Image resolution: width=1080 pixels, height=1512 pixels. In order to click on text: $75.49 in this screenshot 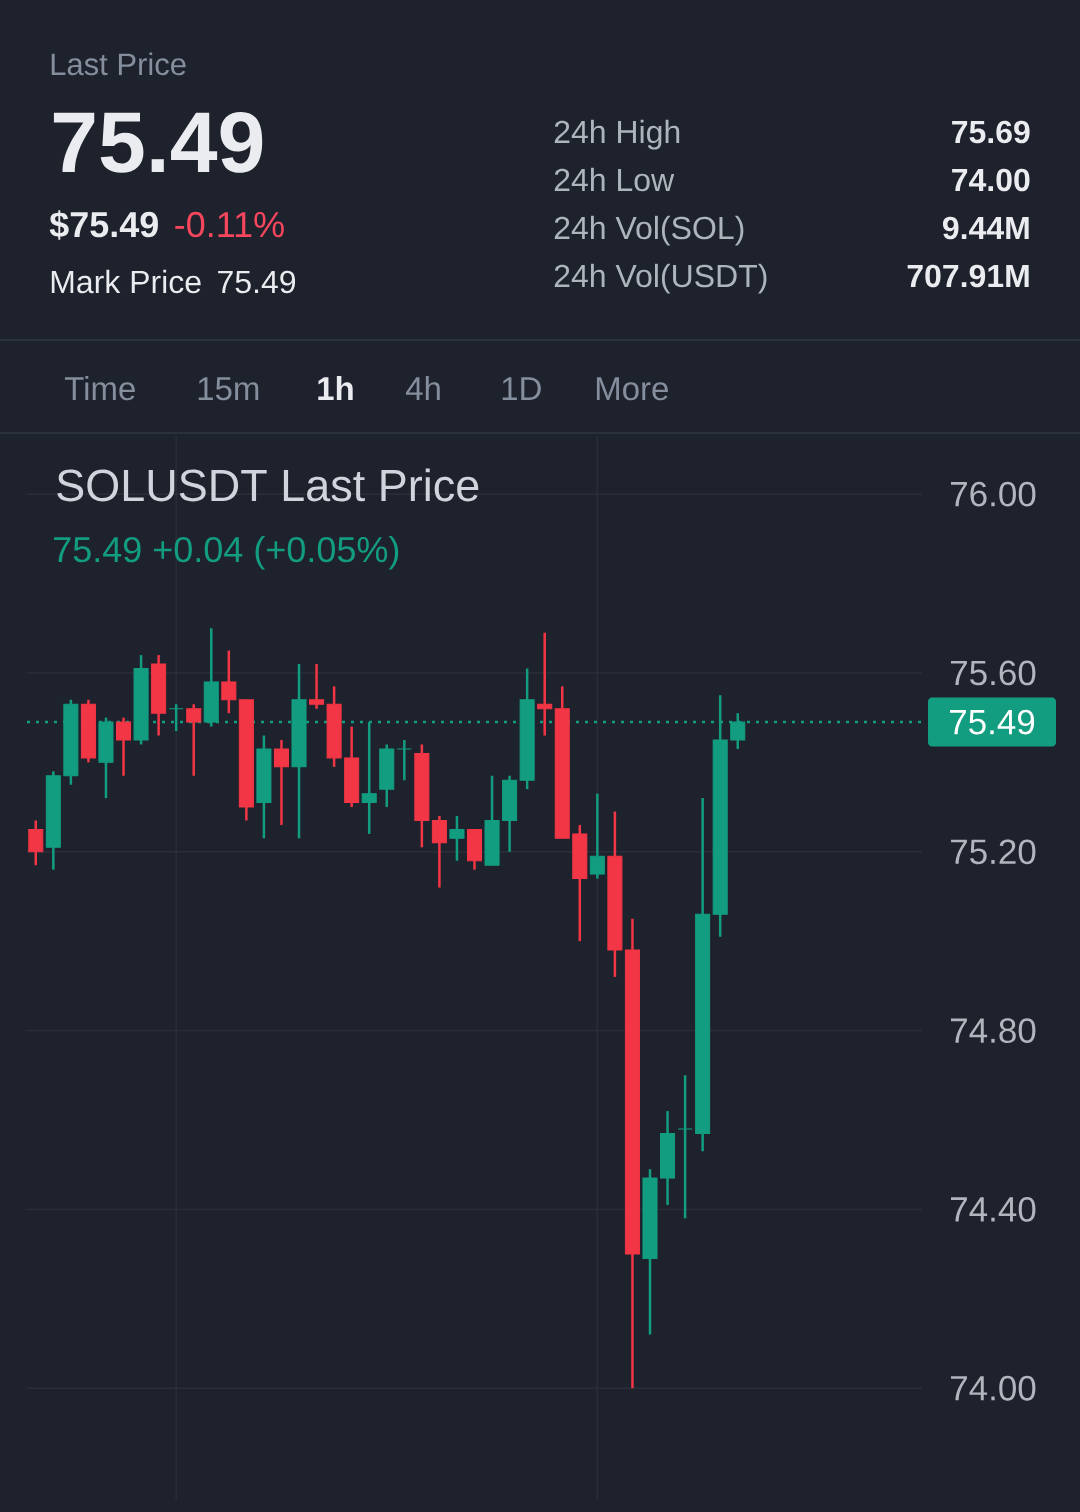, I will do `click(103, 225)`.